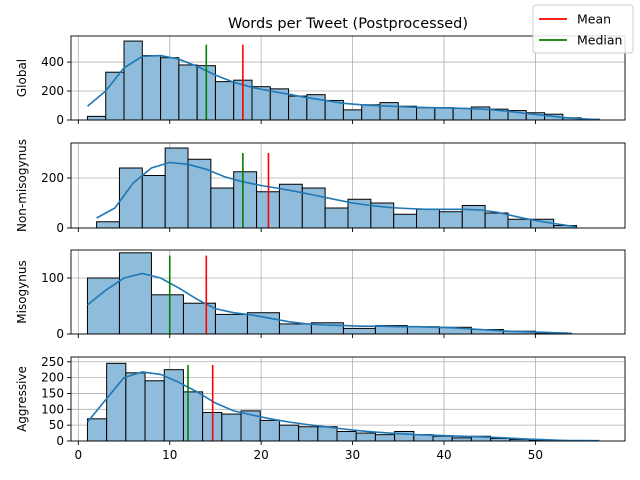 The width and height of the screenshot is (640, 480). I want to click on x-tick-label: 50, so click(535, 455).